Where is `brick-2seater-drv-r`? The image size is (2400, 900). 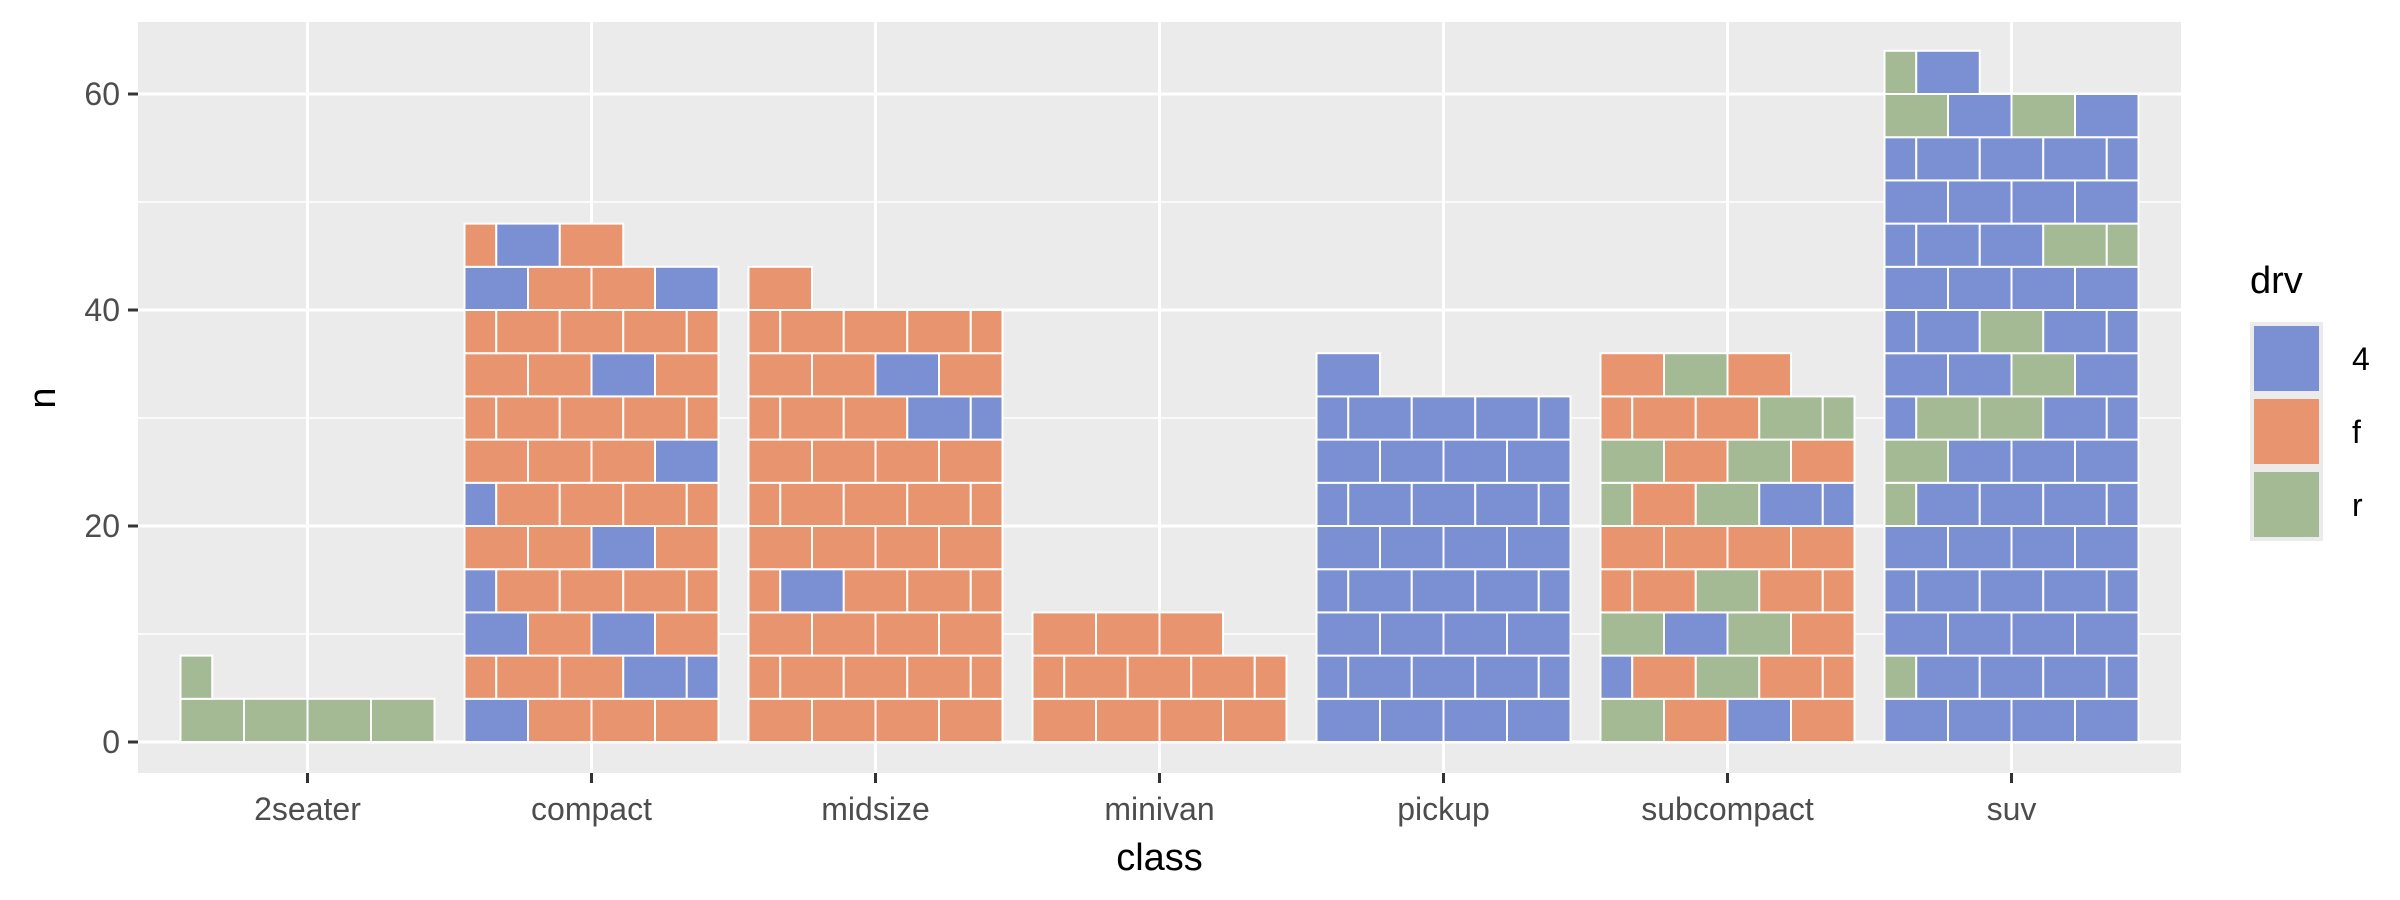
brick-2seater-drv-r is located at coordinates (196, 677).